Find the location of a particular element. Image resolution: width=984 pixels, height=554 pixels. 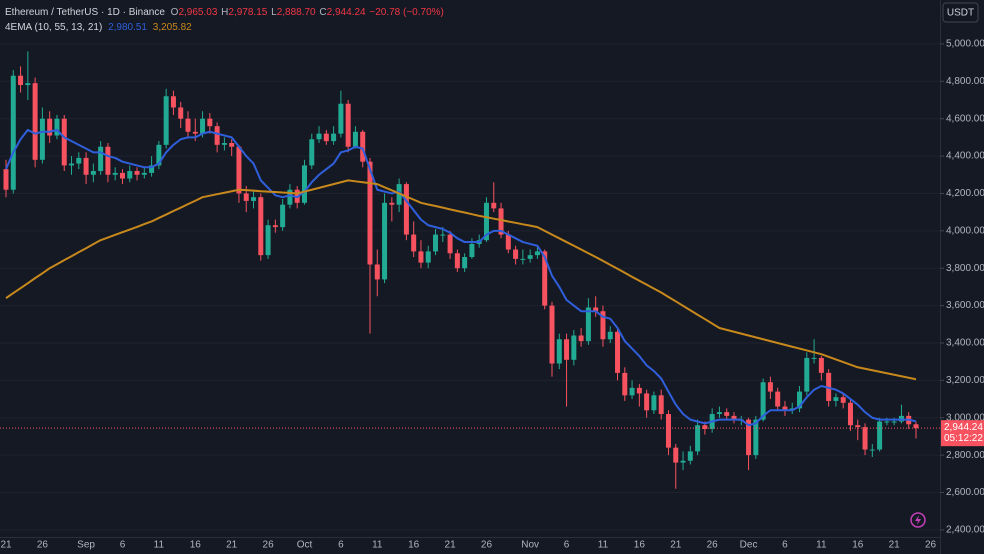

icon-bolt is located at coordinates (918, 520).